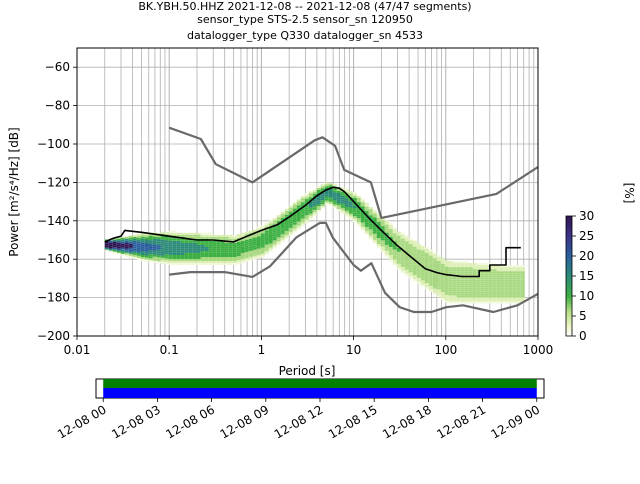 This screenshot has height=484, width=640. I want to click on x-tick-label: 0.1, so click(169, 350).